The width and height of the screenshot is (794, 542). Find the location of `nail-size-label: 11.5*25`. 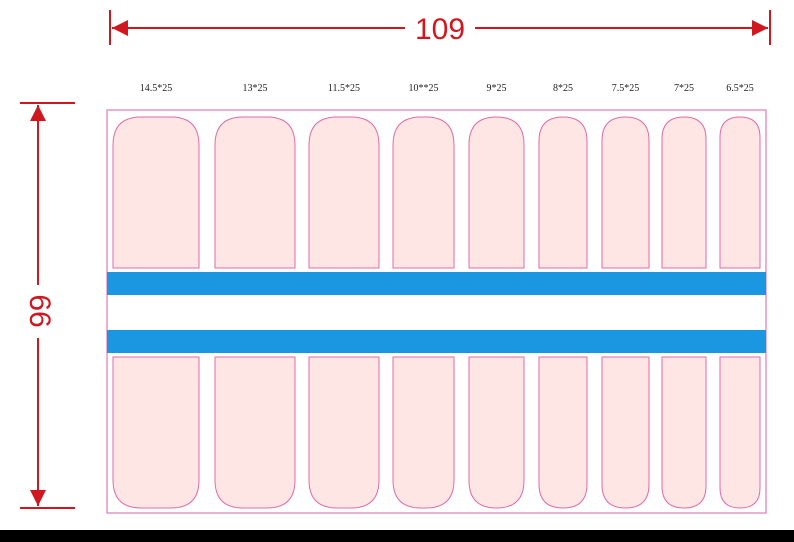

nail-size-label: 11.5*25 is located at coordinates (344, 88).